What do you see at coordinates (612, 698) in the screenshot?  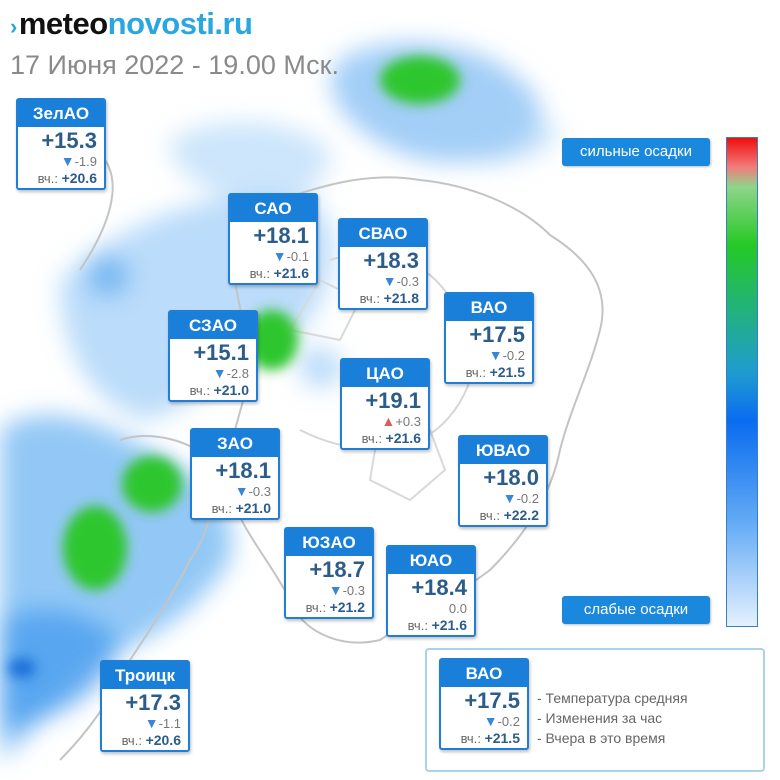 I see `legend-item-temperature: - Температура средняя` at bounding box center [612, 698].